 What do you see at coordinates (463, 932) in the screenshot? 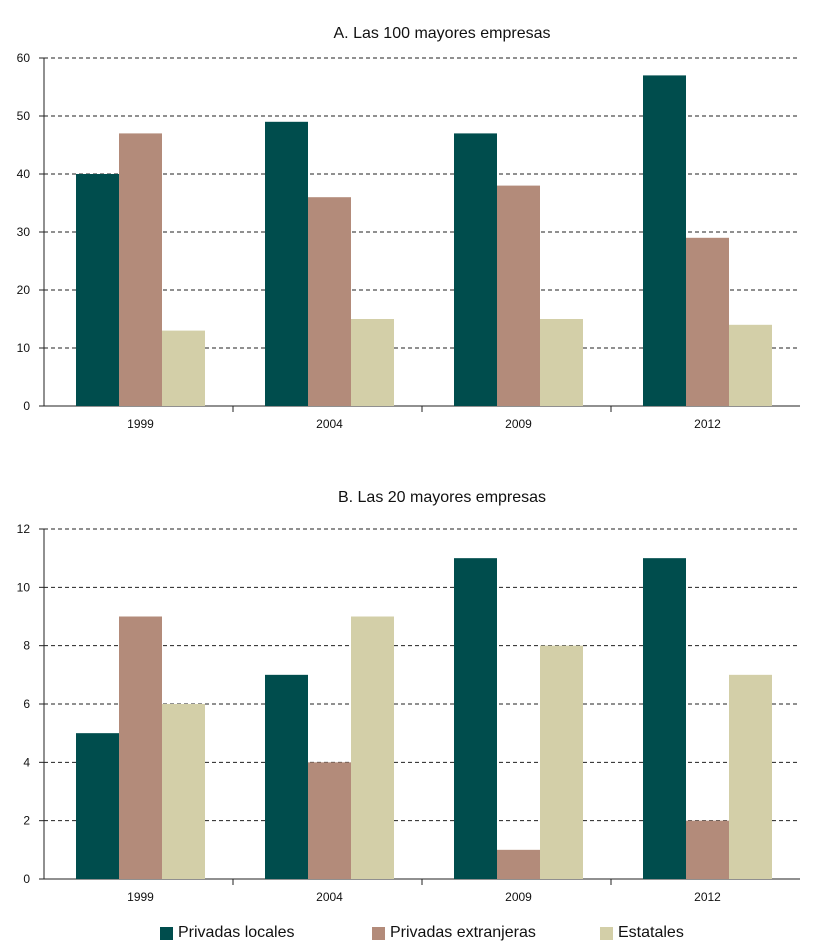
I see `legend-label-privadas-extranjeras: Privadas extranjeras` at bounding box center [463, 932].